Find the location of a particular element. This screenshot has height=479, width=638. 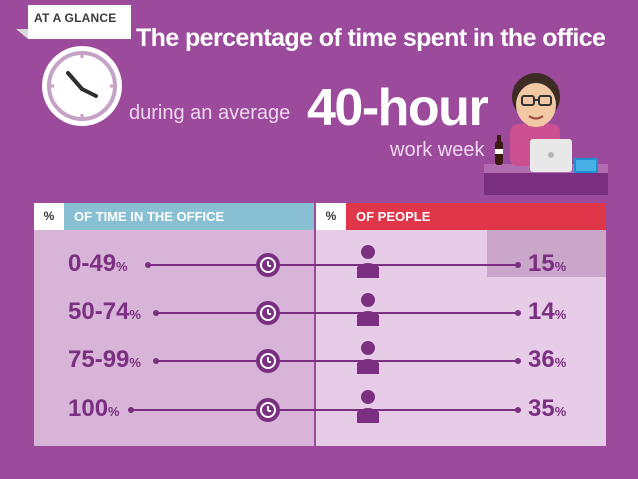

time-in-office-header: % OF TIME IN THE OFFICE is located at coordinates (174, 216).